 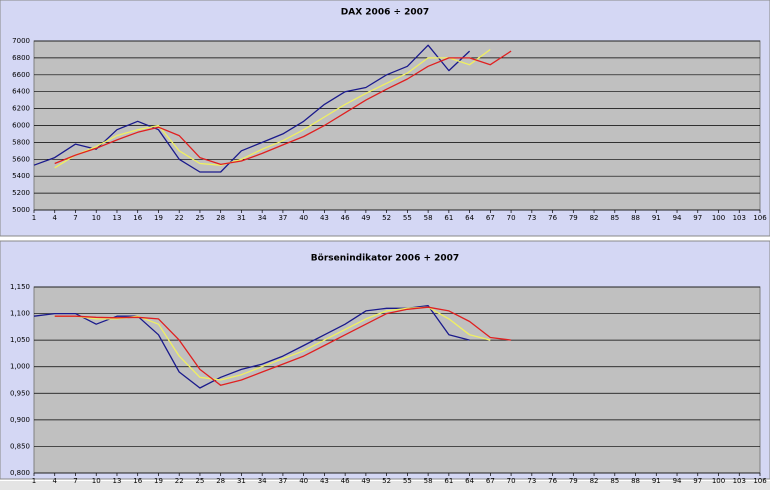 What do you see at coordinates (20, 314) in the screenshot?
I see `y-tick-label: 1,100` at bounding box center [20, 314].